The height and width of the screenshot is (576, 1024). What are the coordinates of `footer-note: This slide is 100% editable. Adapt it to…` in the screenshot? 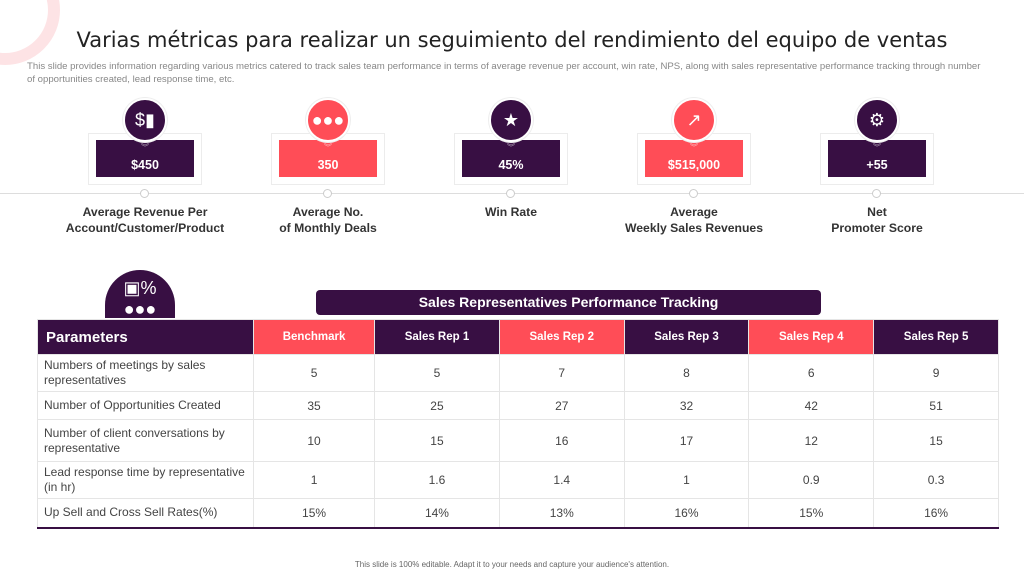 It's located at (512, 564).